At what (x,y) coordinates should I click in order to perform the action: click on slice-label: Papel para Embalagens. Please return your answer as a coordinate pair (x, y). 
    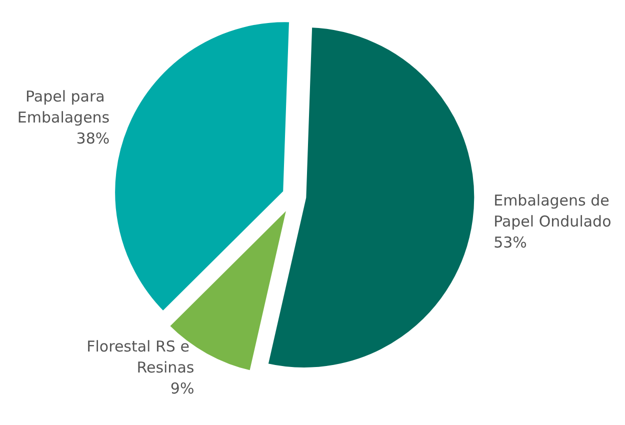
    Looking at the image, I should click on (63, 107).